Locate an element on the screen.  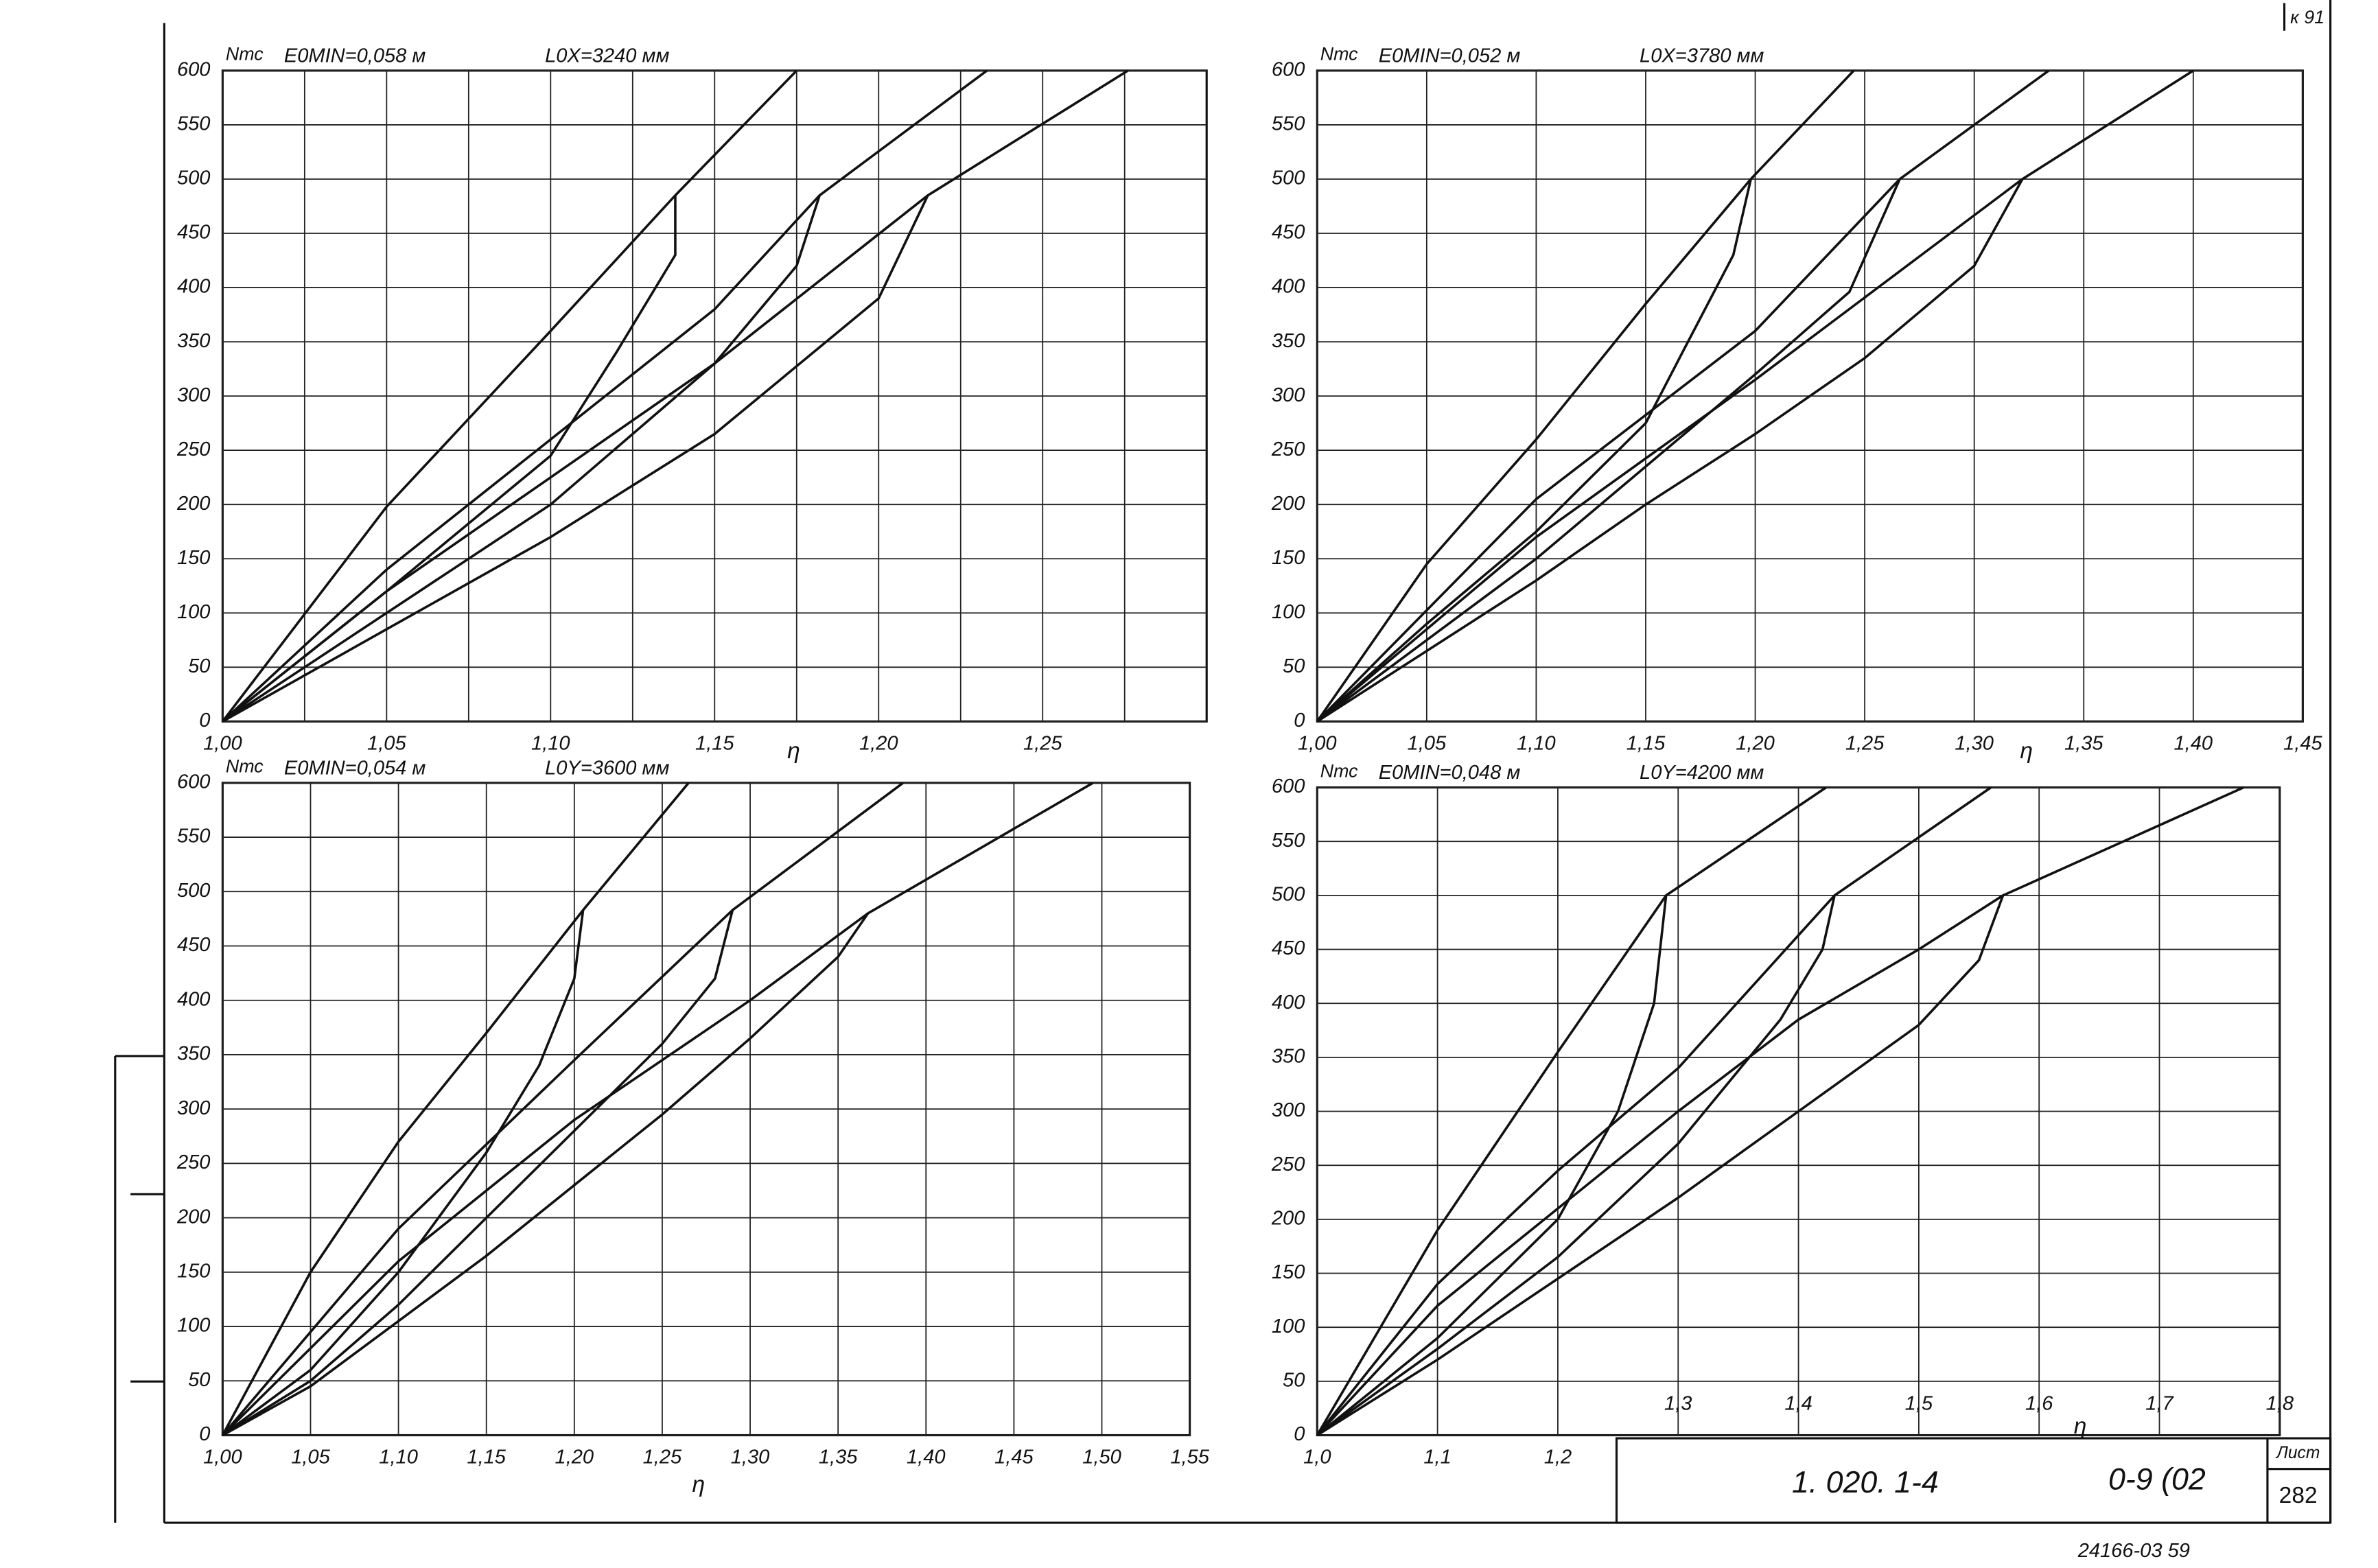
x-tick-label: 1,55 is located at coordinates (1190, 1457).